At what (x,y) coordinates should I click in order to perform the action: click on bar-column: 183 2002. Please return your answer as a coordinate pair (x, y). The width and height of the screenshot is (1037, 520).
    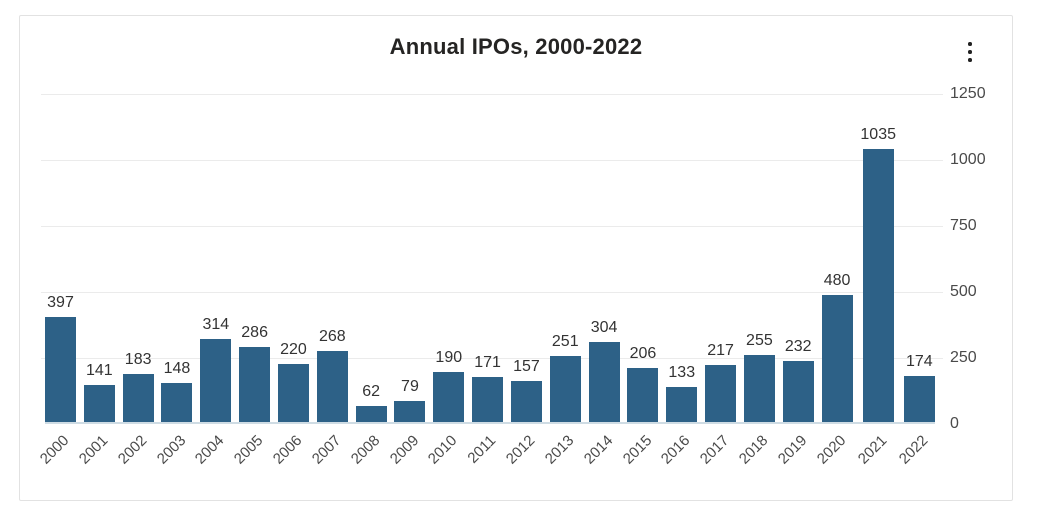
    Looking at the image, I should click on (134, 281).